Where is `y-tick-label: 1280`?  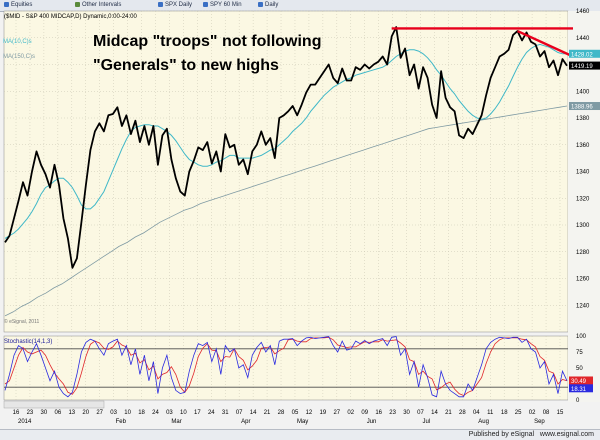
y-tick-label: 1280 is located at coordinates (583, 253).